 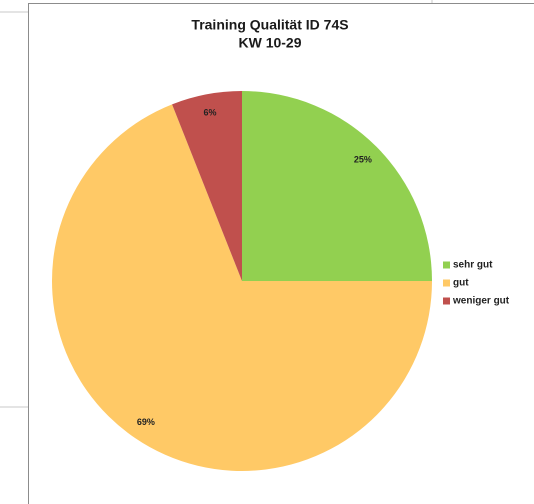 What do you see at coordinates (481, 301) in the screenshot?
I see `legend-label: weniger gut` at bounding box center [481, 301].